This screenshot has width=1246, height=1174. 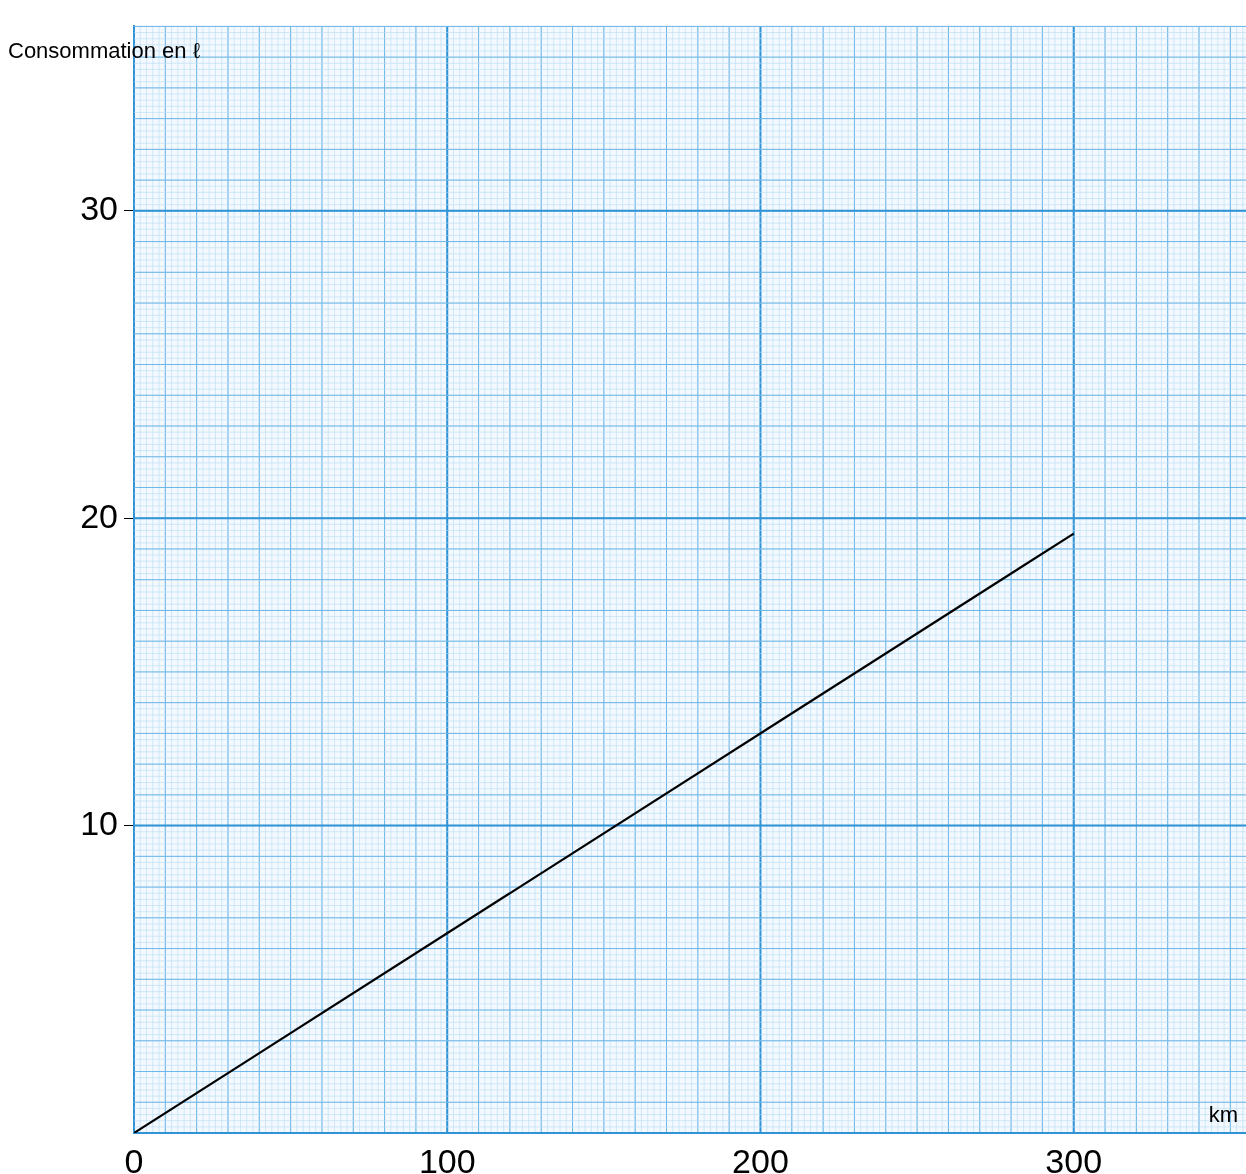 What do you see at coordinates (99, 515) in the screenshot?
I see `y-tick-label: 20` at bounding box center [99, 515].